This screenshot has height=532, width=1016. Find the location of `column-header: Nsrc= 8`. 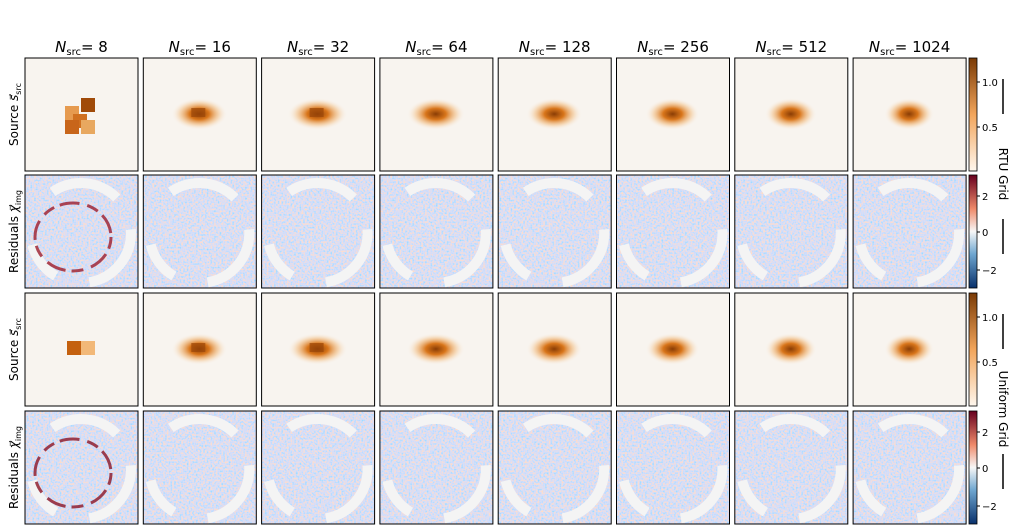

column-header: Nsrc= 8 is located at coordinates (81, 48).